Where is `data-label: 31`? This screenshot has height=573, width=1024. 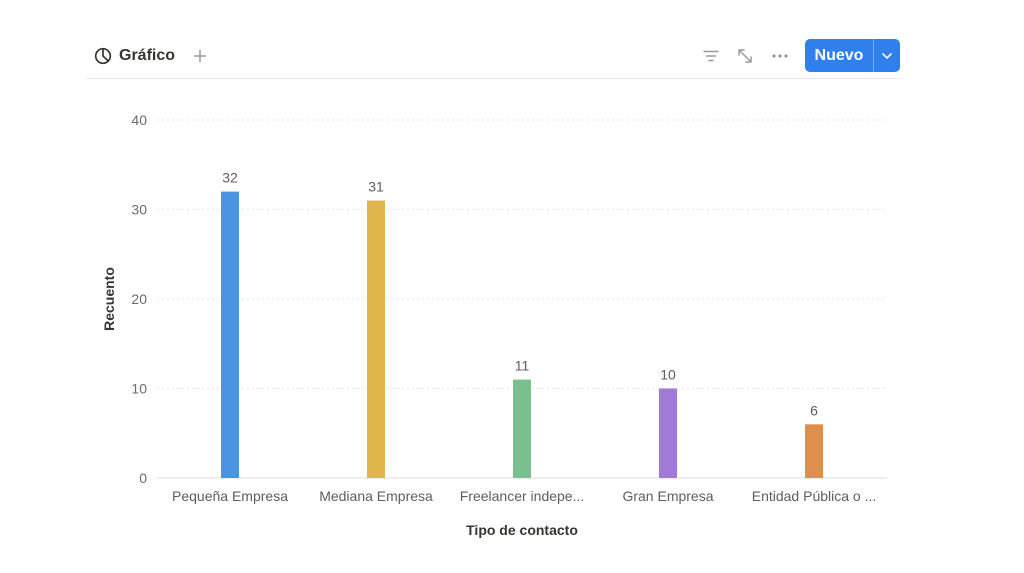
data-label: 31 is located at coordinates (376, 187).